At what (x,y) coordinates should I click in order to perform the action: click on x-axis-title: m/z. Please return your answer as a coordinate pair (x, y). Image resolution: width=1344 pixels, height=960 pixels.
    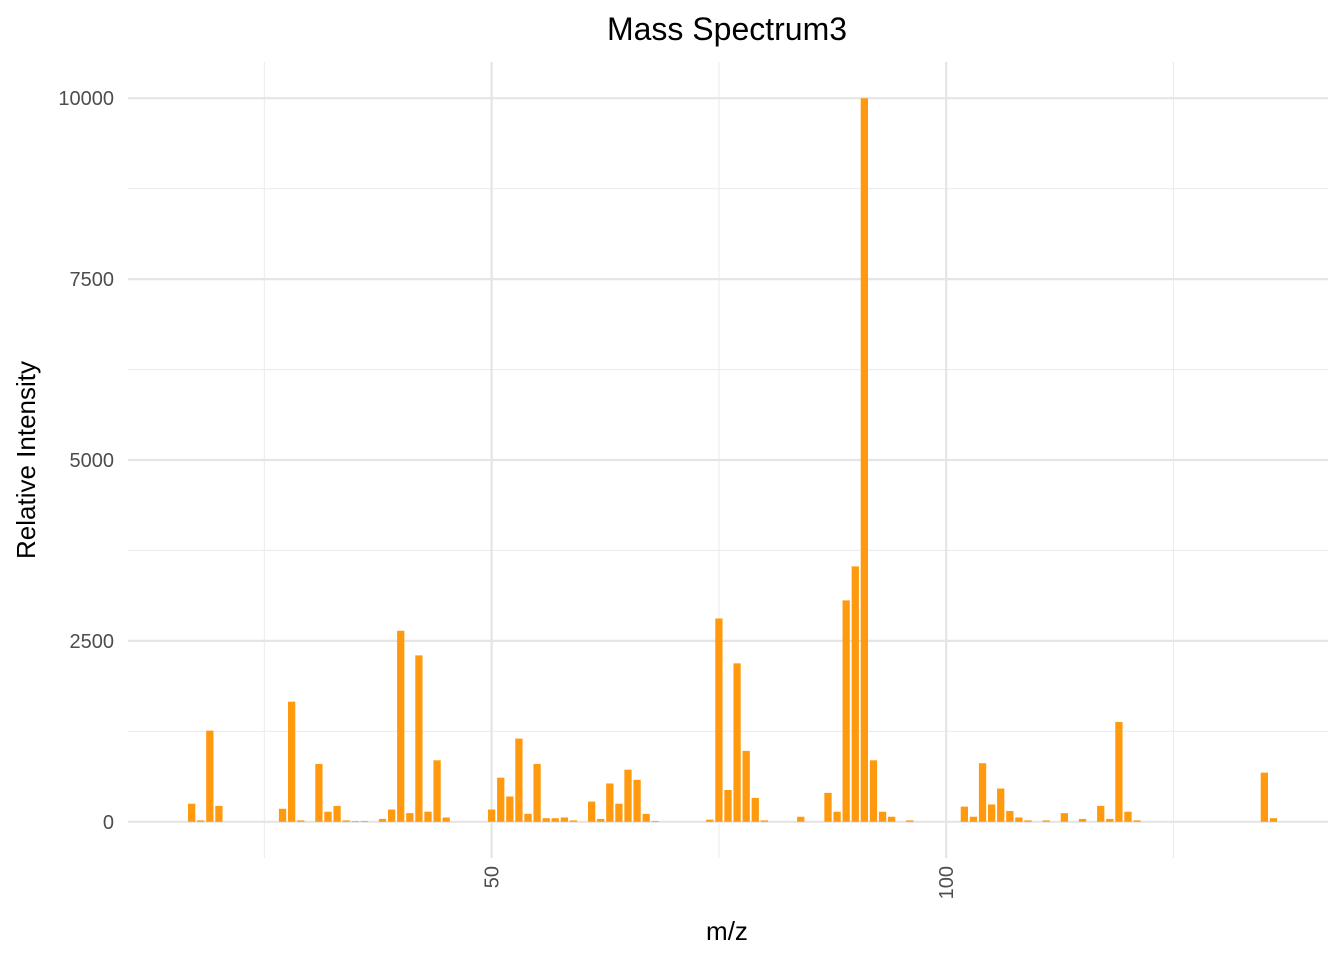
    Looking at the image, I should click on (727, 931).